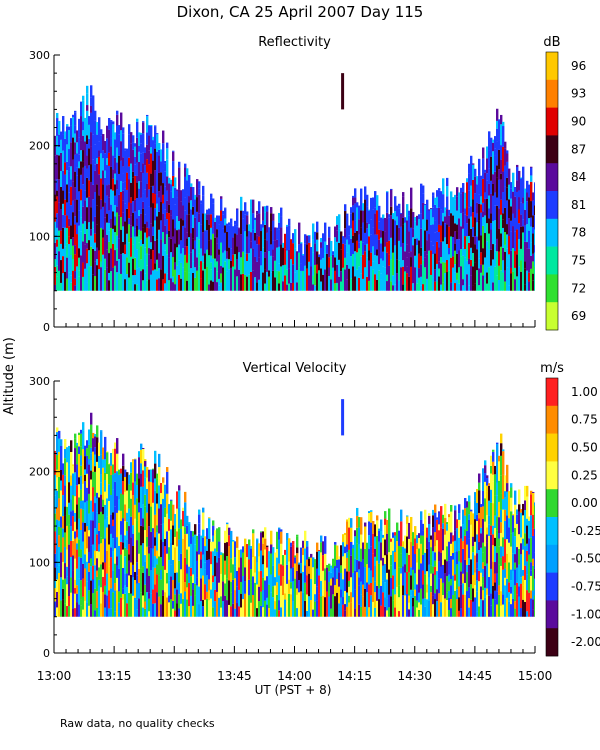 Image resolution: width=600 pixels, height=750 pixels. I want to click on x-tick-label: 15:00, so click(535, 676).